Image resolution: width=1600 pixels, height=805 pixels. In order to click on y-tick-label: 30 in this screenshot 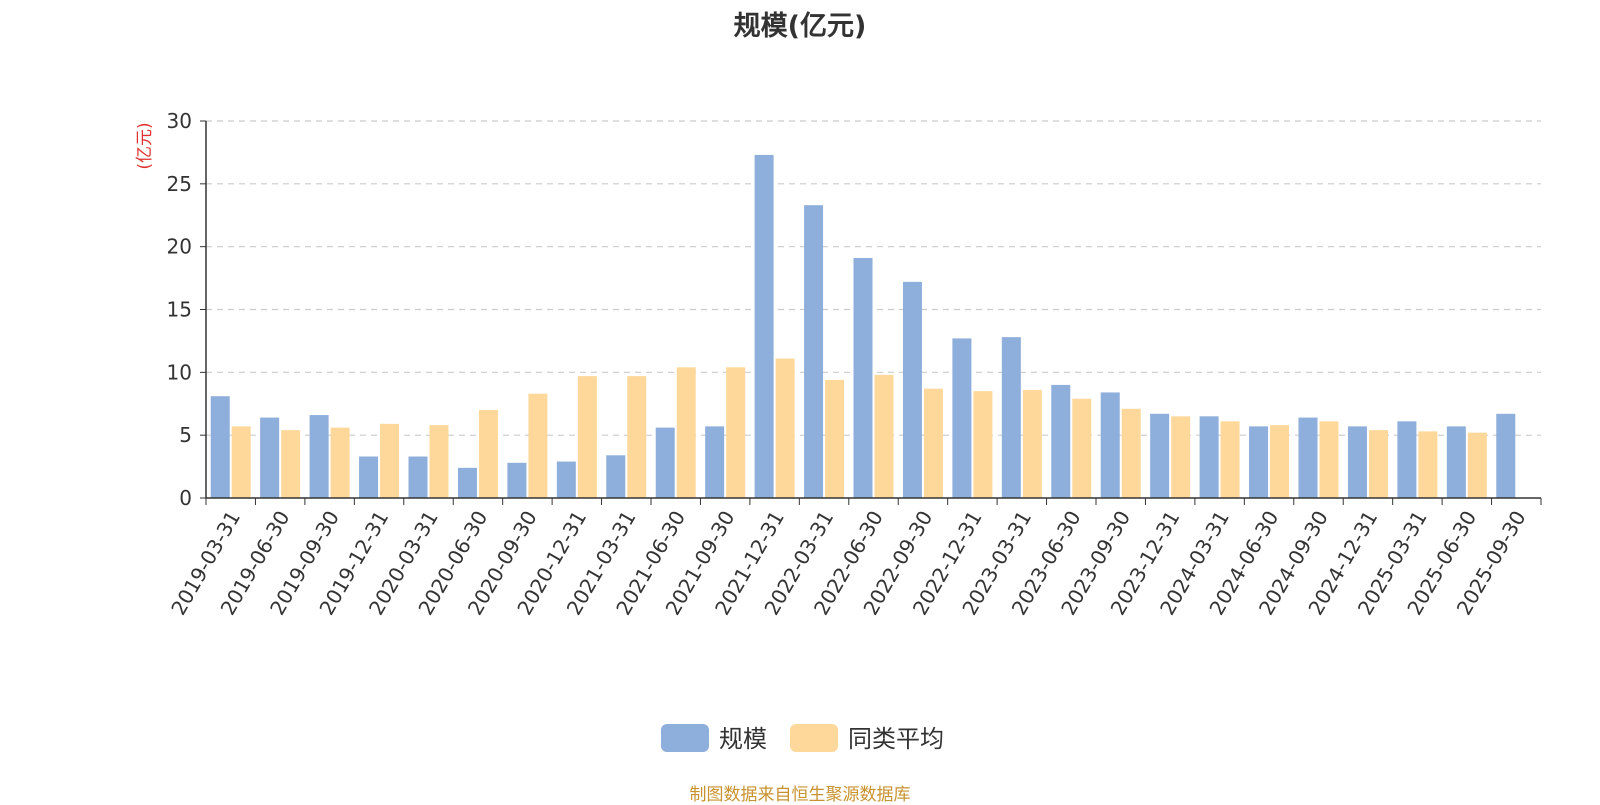, I will do `click(179, 121)`.